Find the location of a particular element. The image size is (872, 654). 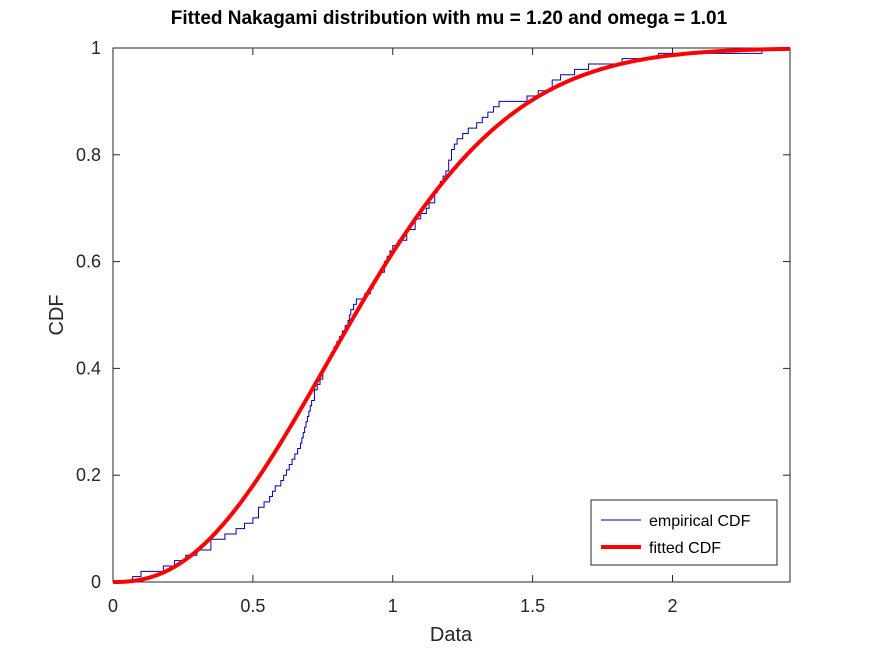

x-tick-label: 0 is located at coordinates (113, 606).